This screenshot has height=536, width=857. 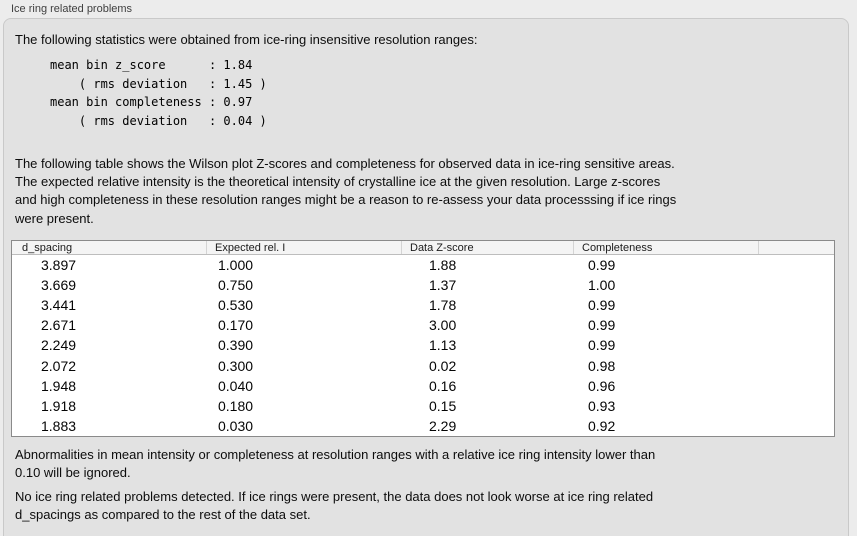 What do you see at coordinates (59, 305) in the screenshot?
I see `table-cell: 3.441` at bounding box center [59, 305].